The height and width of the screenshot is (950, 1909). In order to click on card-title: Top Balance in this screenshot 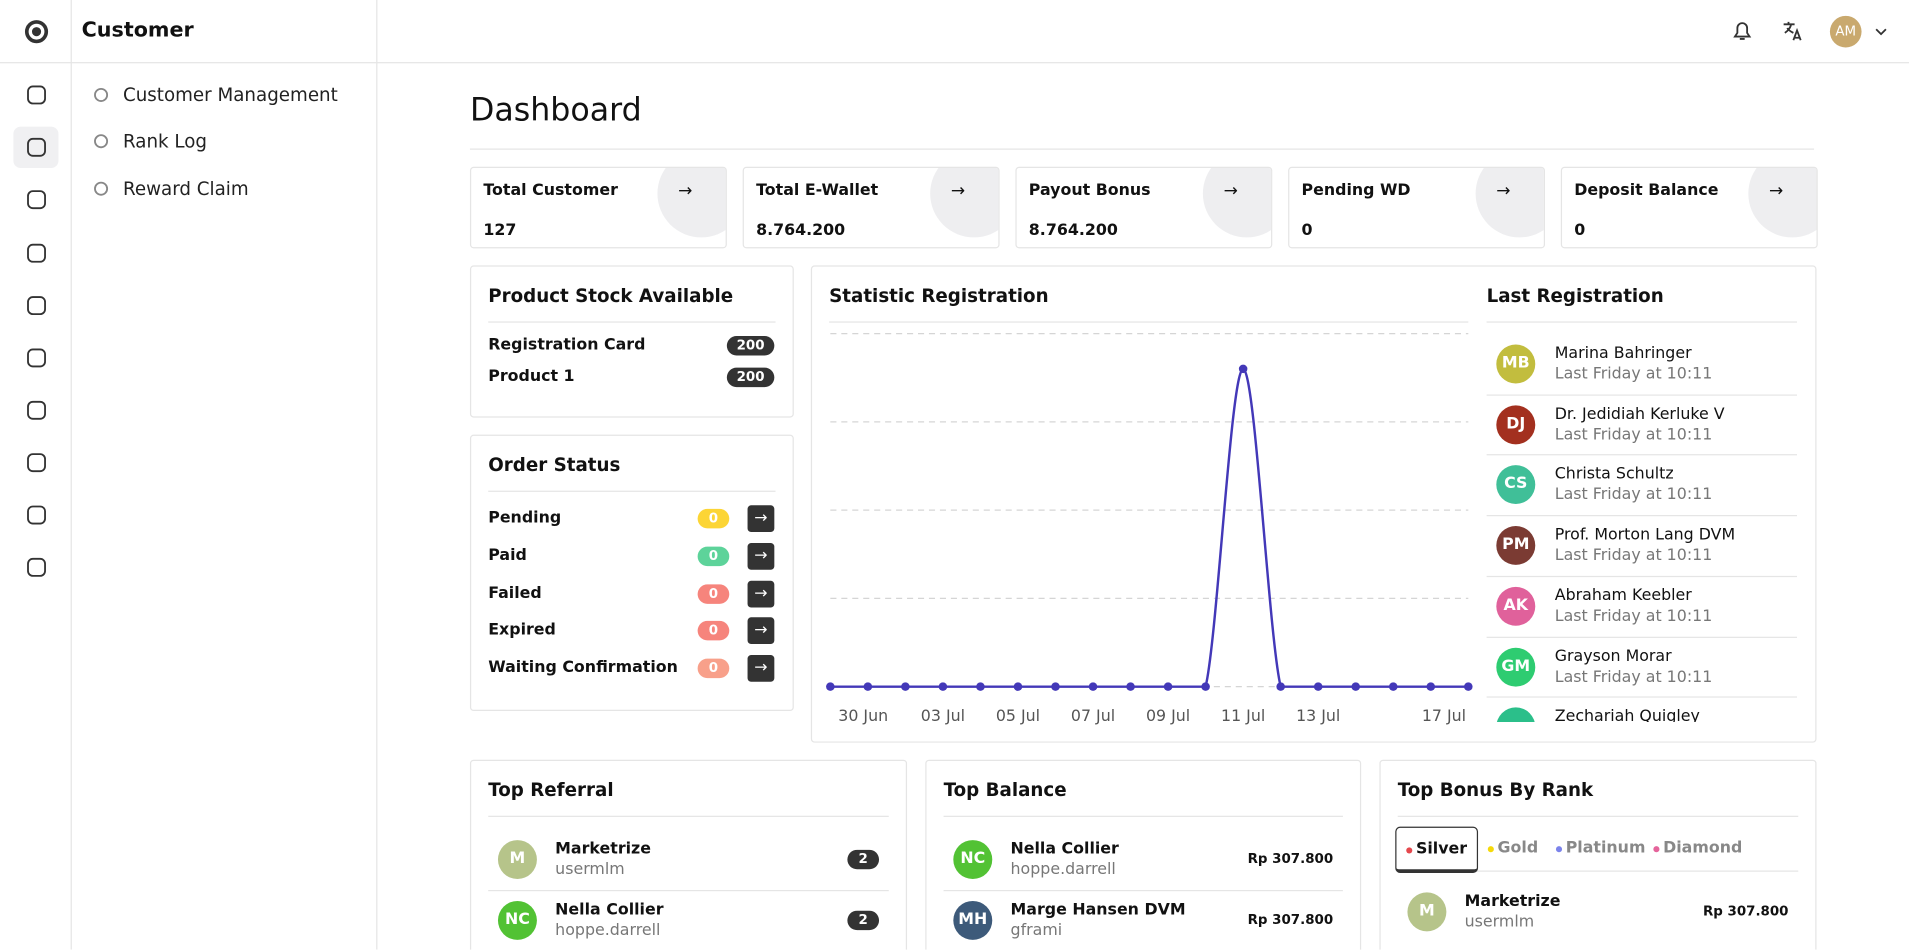, I will do `click(1005, 790)`.